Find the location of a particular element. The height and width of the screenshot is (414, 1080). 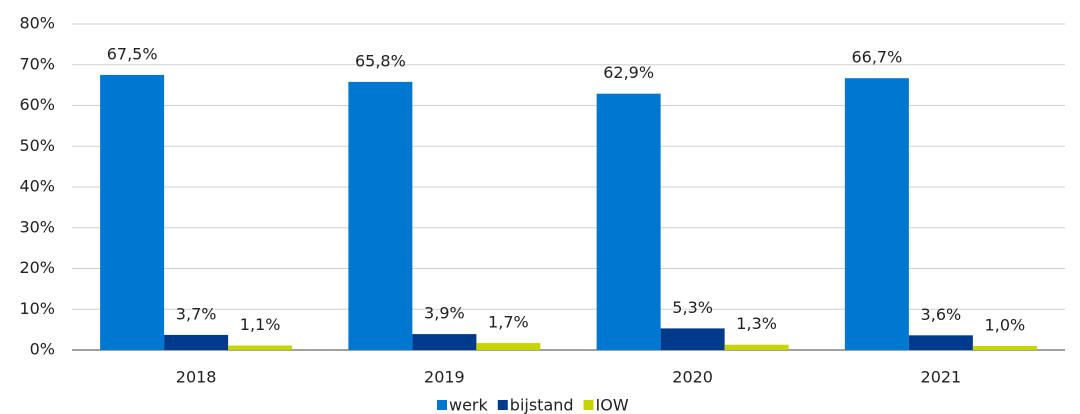

y-tick-label: 60% is located at coordinates (37, 104).